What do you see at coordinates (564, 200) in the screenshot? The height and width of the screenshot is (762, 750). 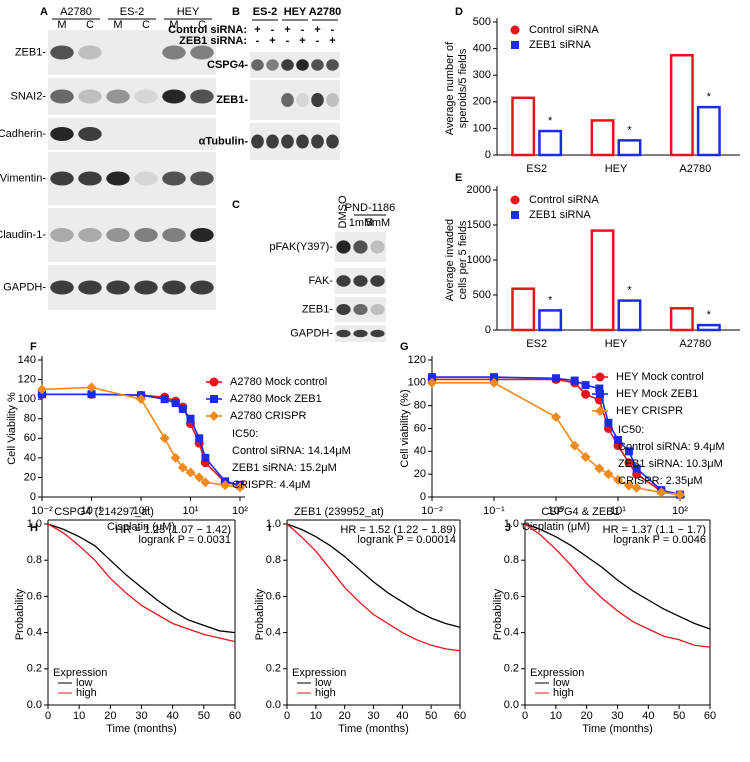 I see `legend-label: Control siRNA` at bounding box center [564, 200].